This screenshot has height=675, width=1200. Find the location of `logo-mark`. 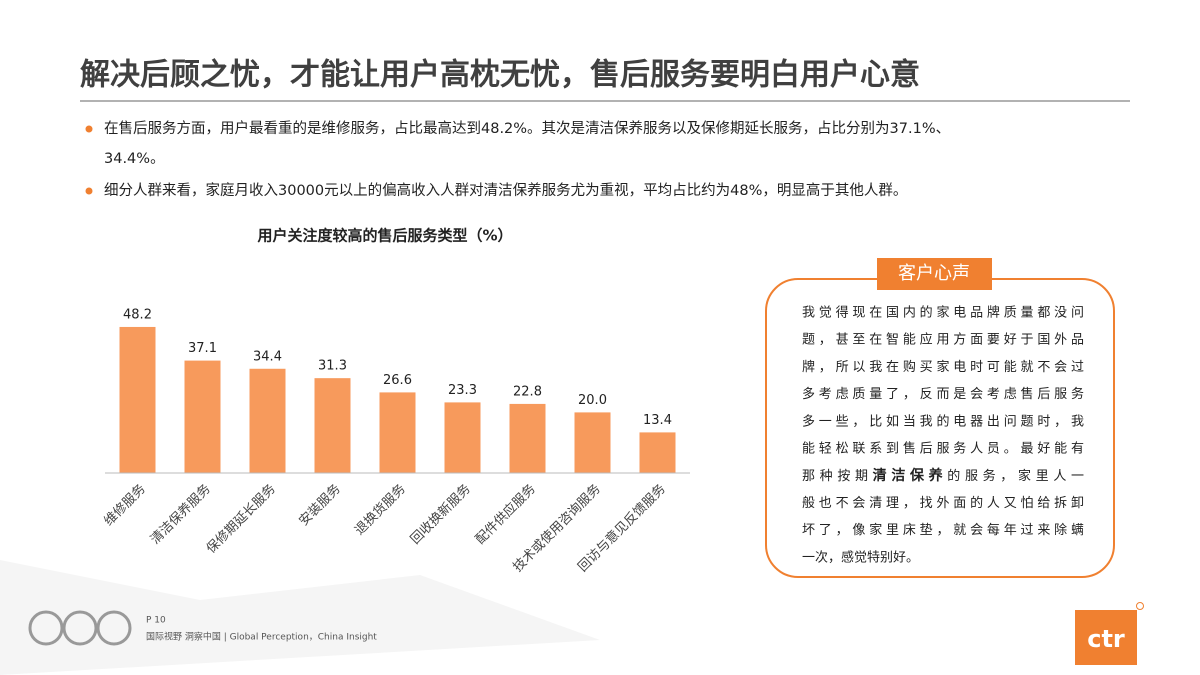

logo-mark is located at coordinates (1140, 606).